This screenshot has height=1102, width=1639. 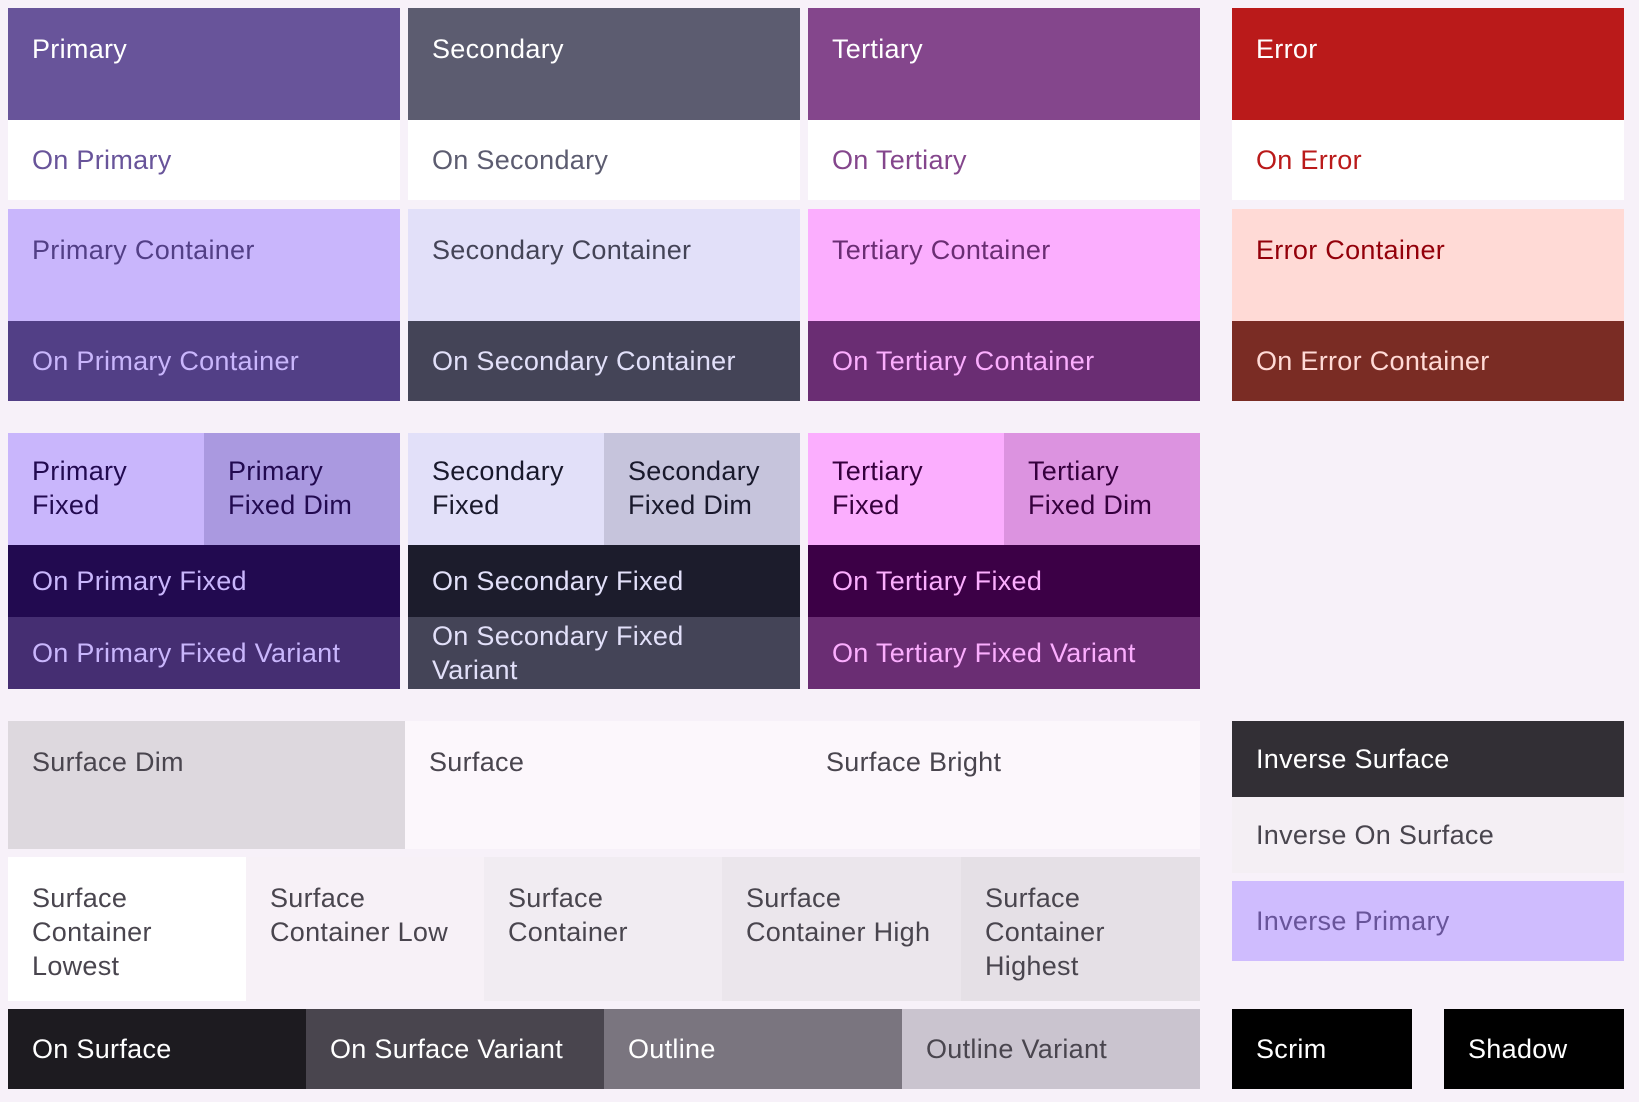 What do you see at coordinates (1373, 361) in the screenshot?
I see `on-error-container-label: On Error Container` at bounding box center [1373, 361].